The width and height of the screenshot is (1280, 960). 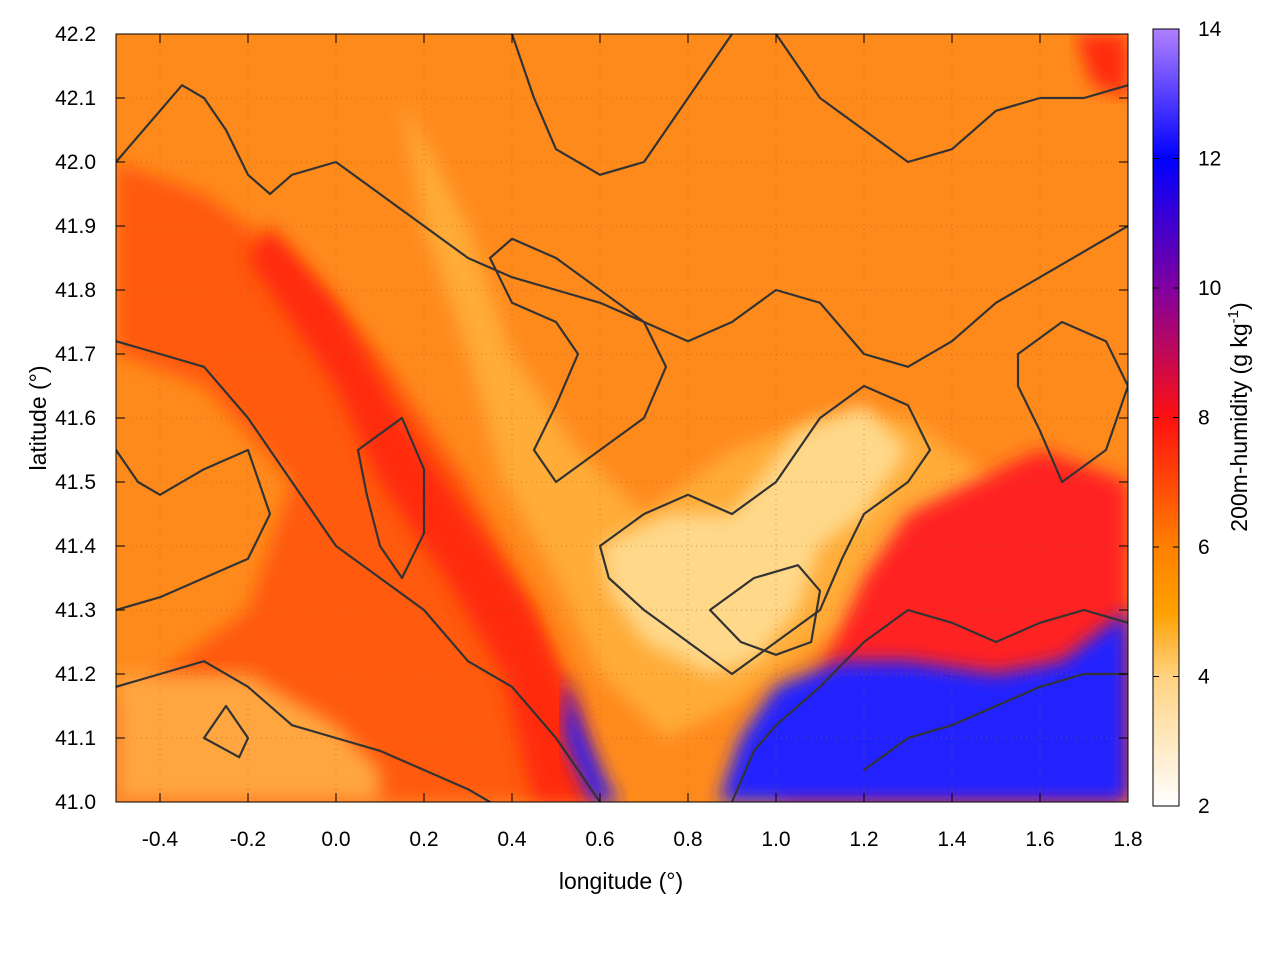 What do you see at coordinates (1039, 839) in the screenshot?
I see `x-tick-label-10: 1.6` at bounding box center [1039, 839].